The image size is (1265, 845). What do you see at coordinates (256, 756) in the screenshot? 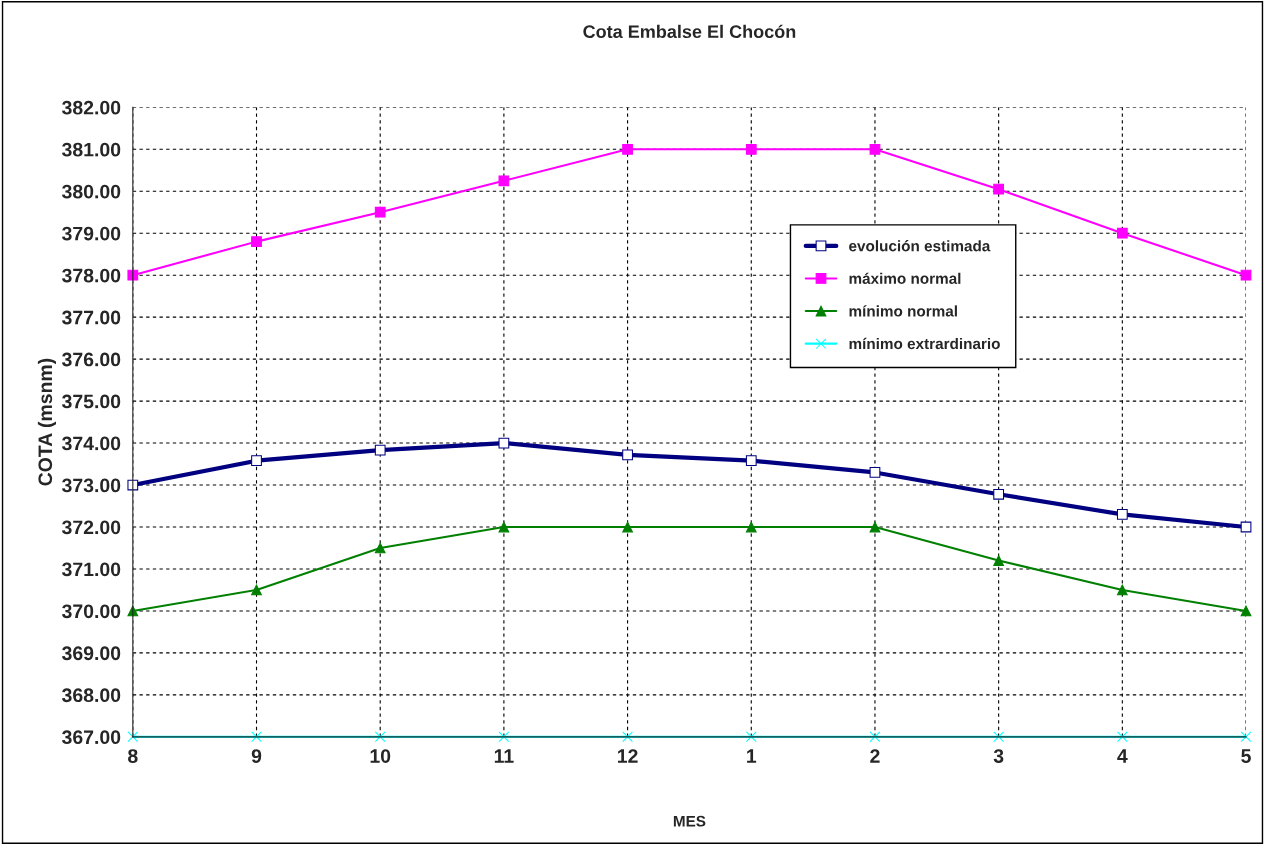
I see `x-tick-label: 9` at bounding box center [256, 756].